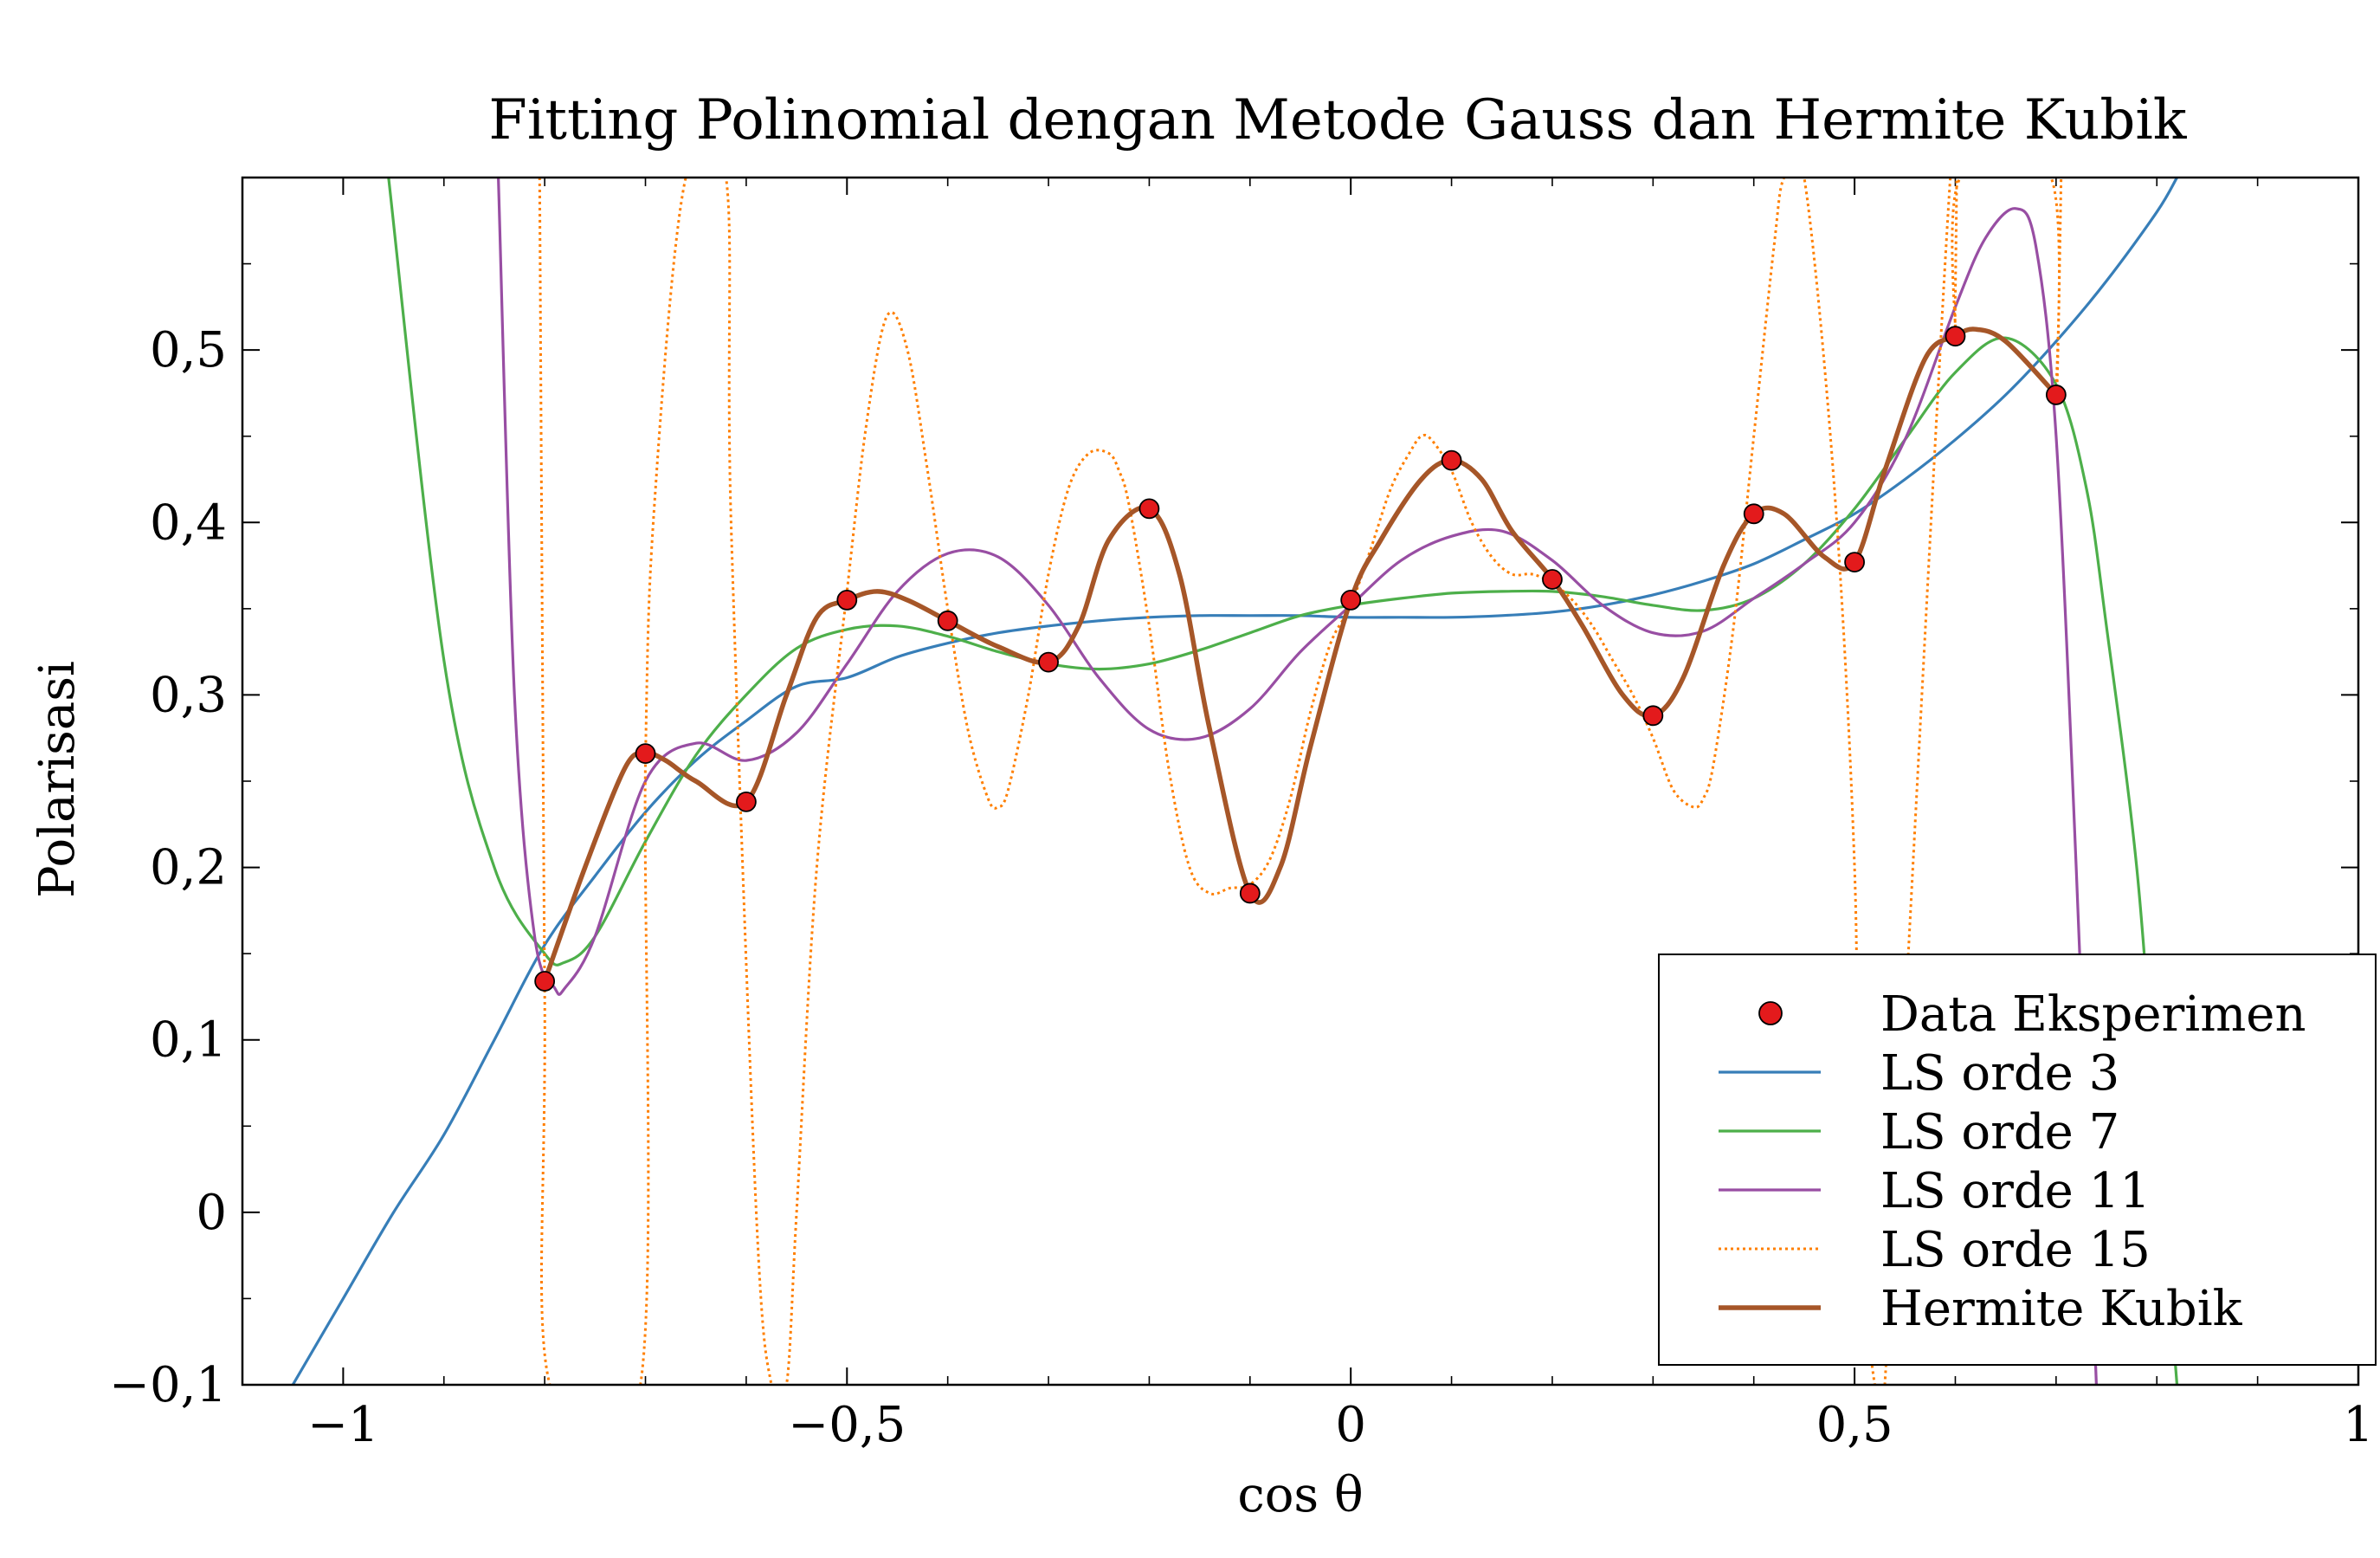  Describe the element at coordinates (343, 1425) in the screenshot. I see `x-tick-label: −1` at that location.